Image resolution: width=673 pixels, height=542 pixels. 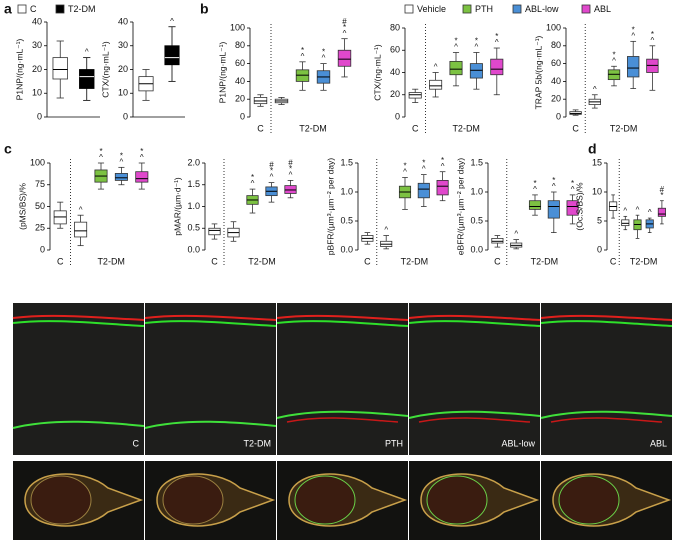 I want to click on y-tick-label: 40, so click(x=37, y=21).